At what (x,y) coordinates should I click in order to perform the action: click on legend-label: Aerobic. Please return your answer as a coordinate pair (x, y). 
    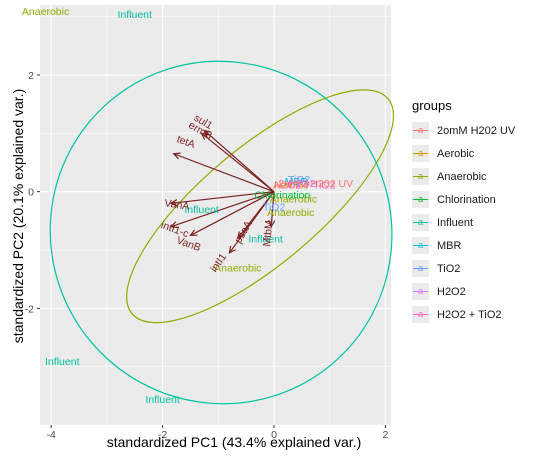
    Looking at the image, I should click on (456, 153).